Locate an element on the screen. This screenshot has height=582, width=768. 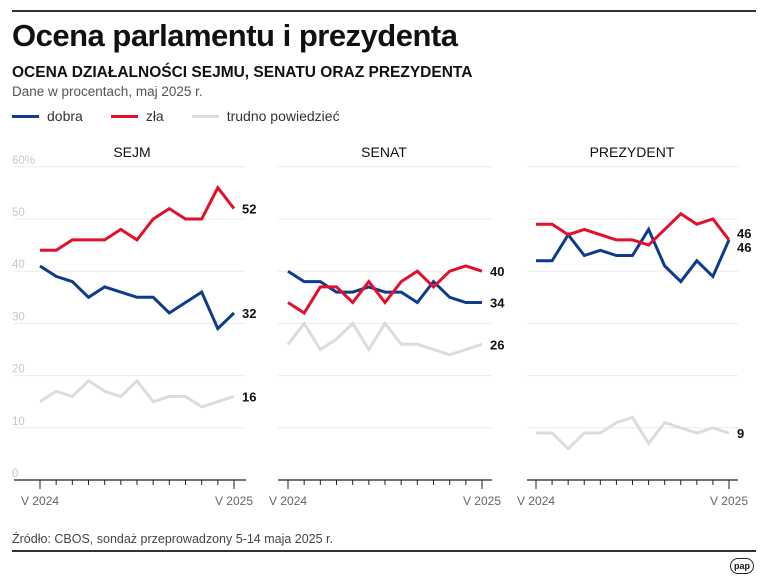
end-value-label: 34 is located at coordinates (497, 303).